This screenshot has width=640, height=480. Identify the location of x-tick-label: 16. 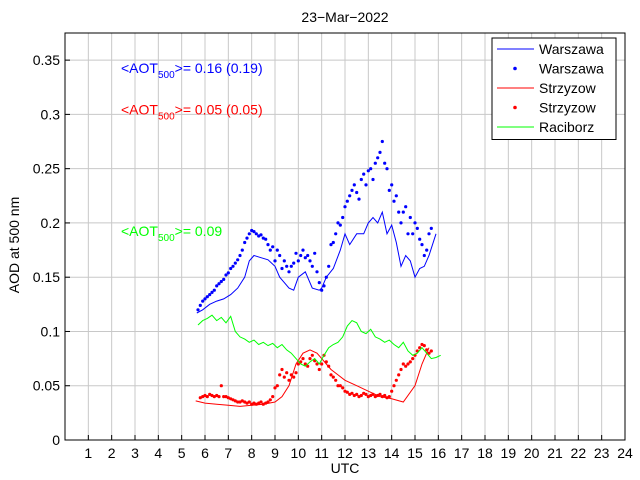
(439, 453).